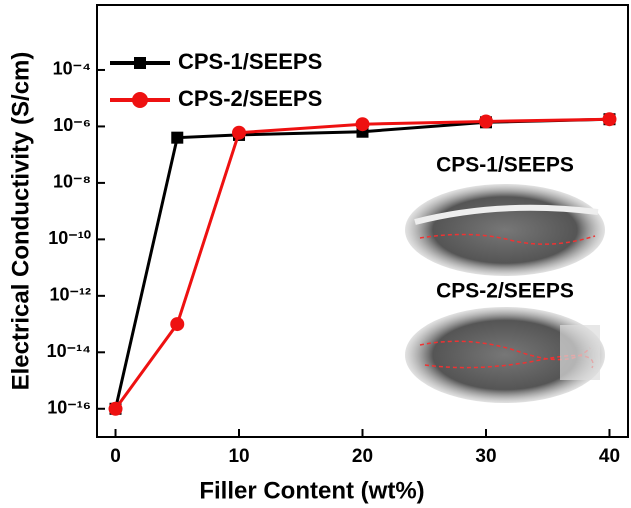  What do you see at coordinates (70, 295) in the screenshot?
I see `y-tick-label: 10⁻¹²` at bounding box center [70, 295].